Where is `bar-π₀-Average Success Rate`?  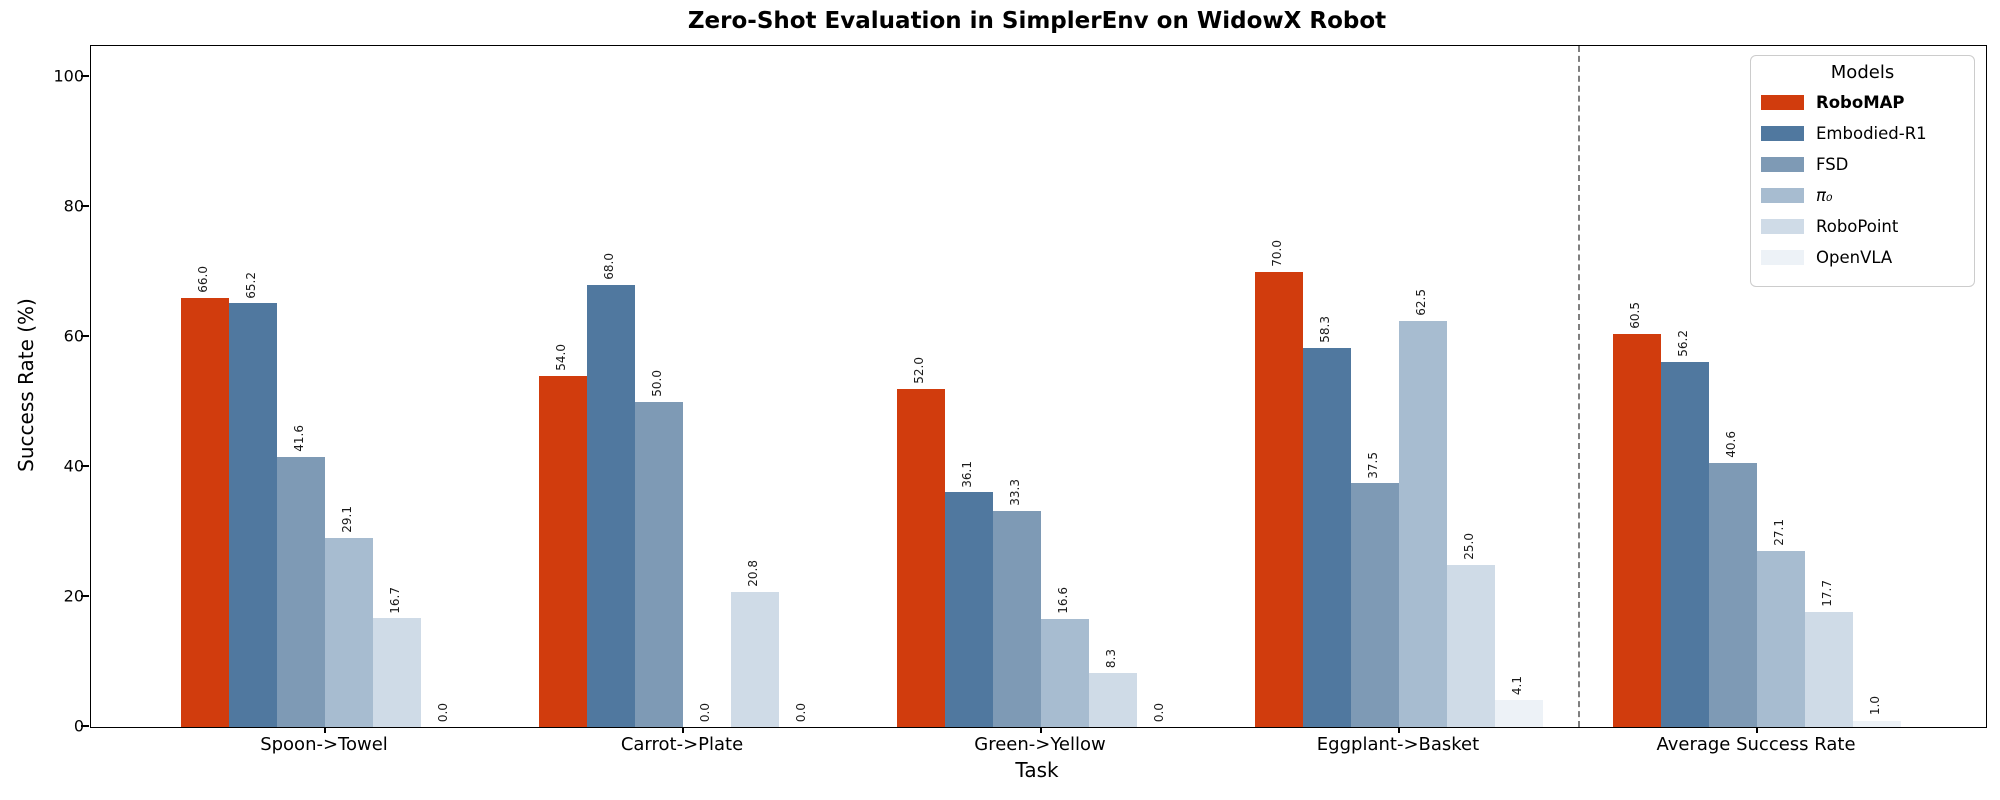
bar-π₀-Average Success Rate is located at coordinates (1781, 638).